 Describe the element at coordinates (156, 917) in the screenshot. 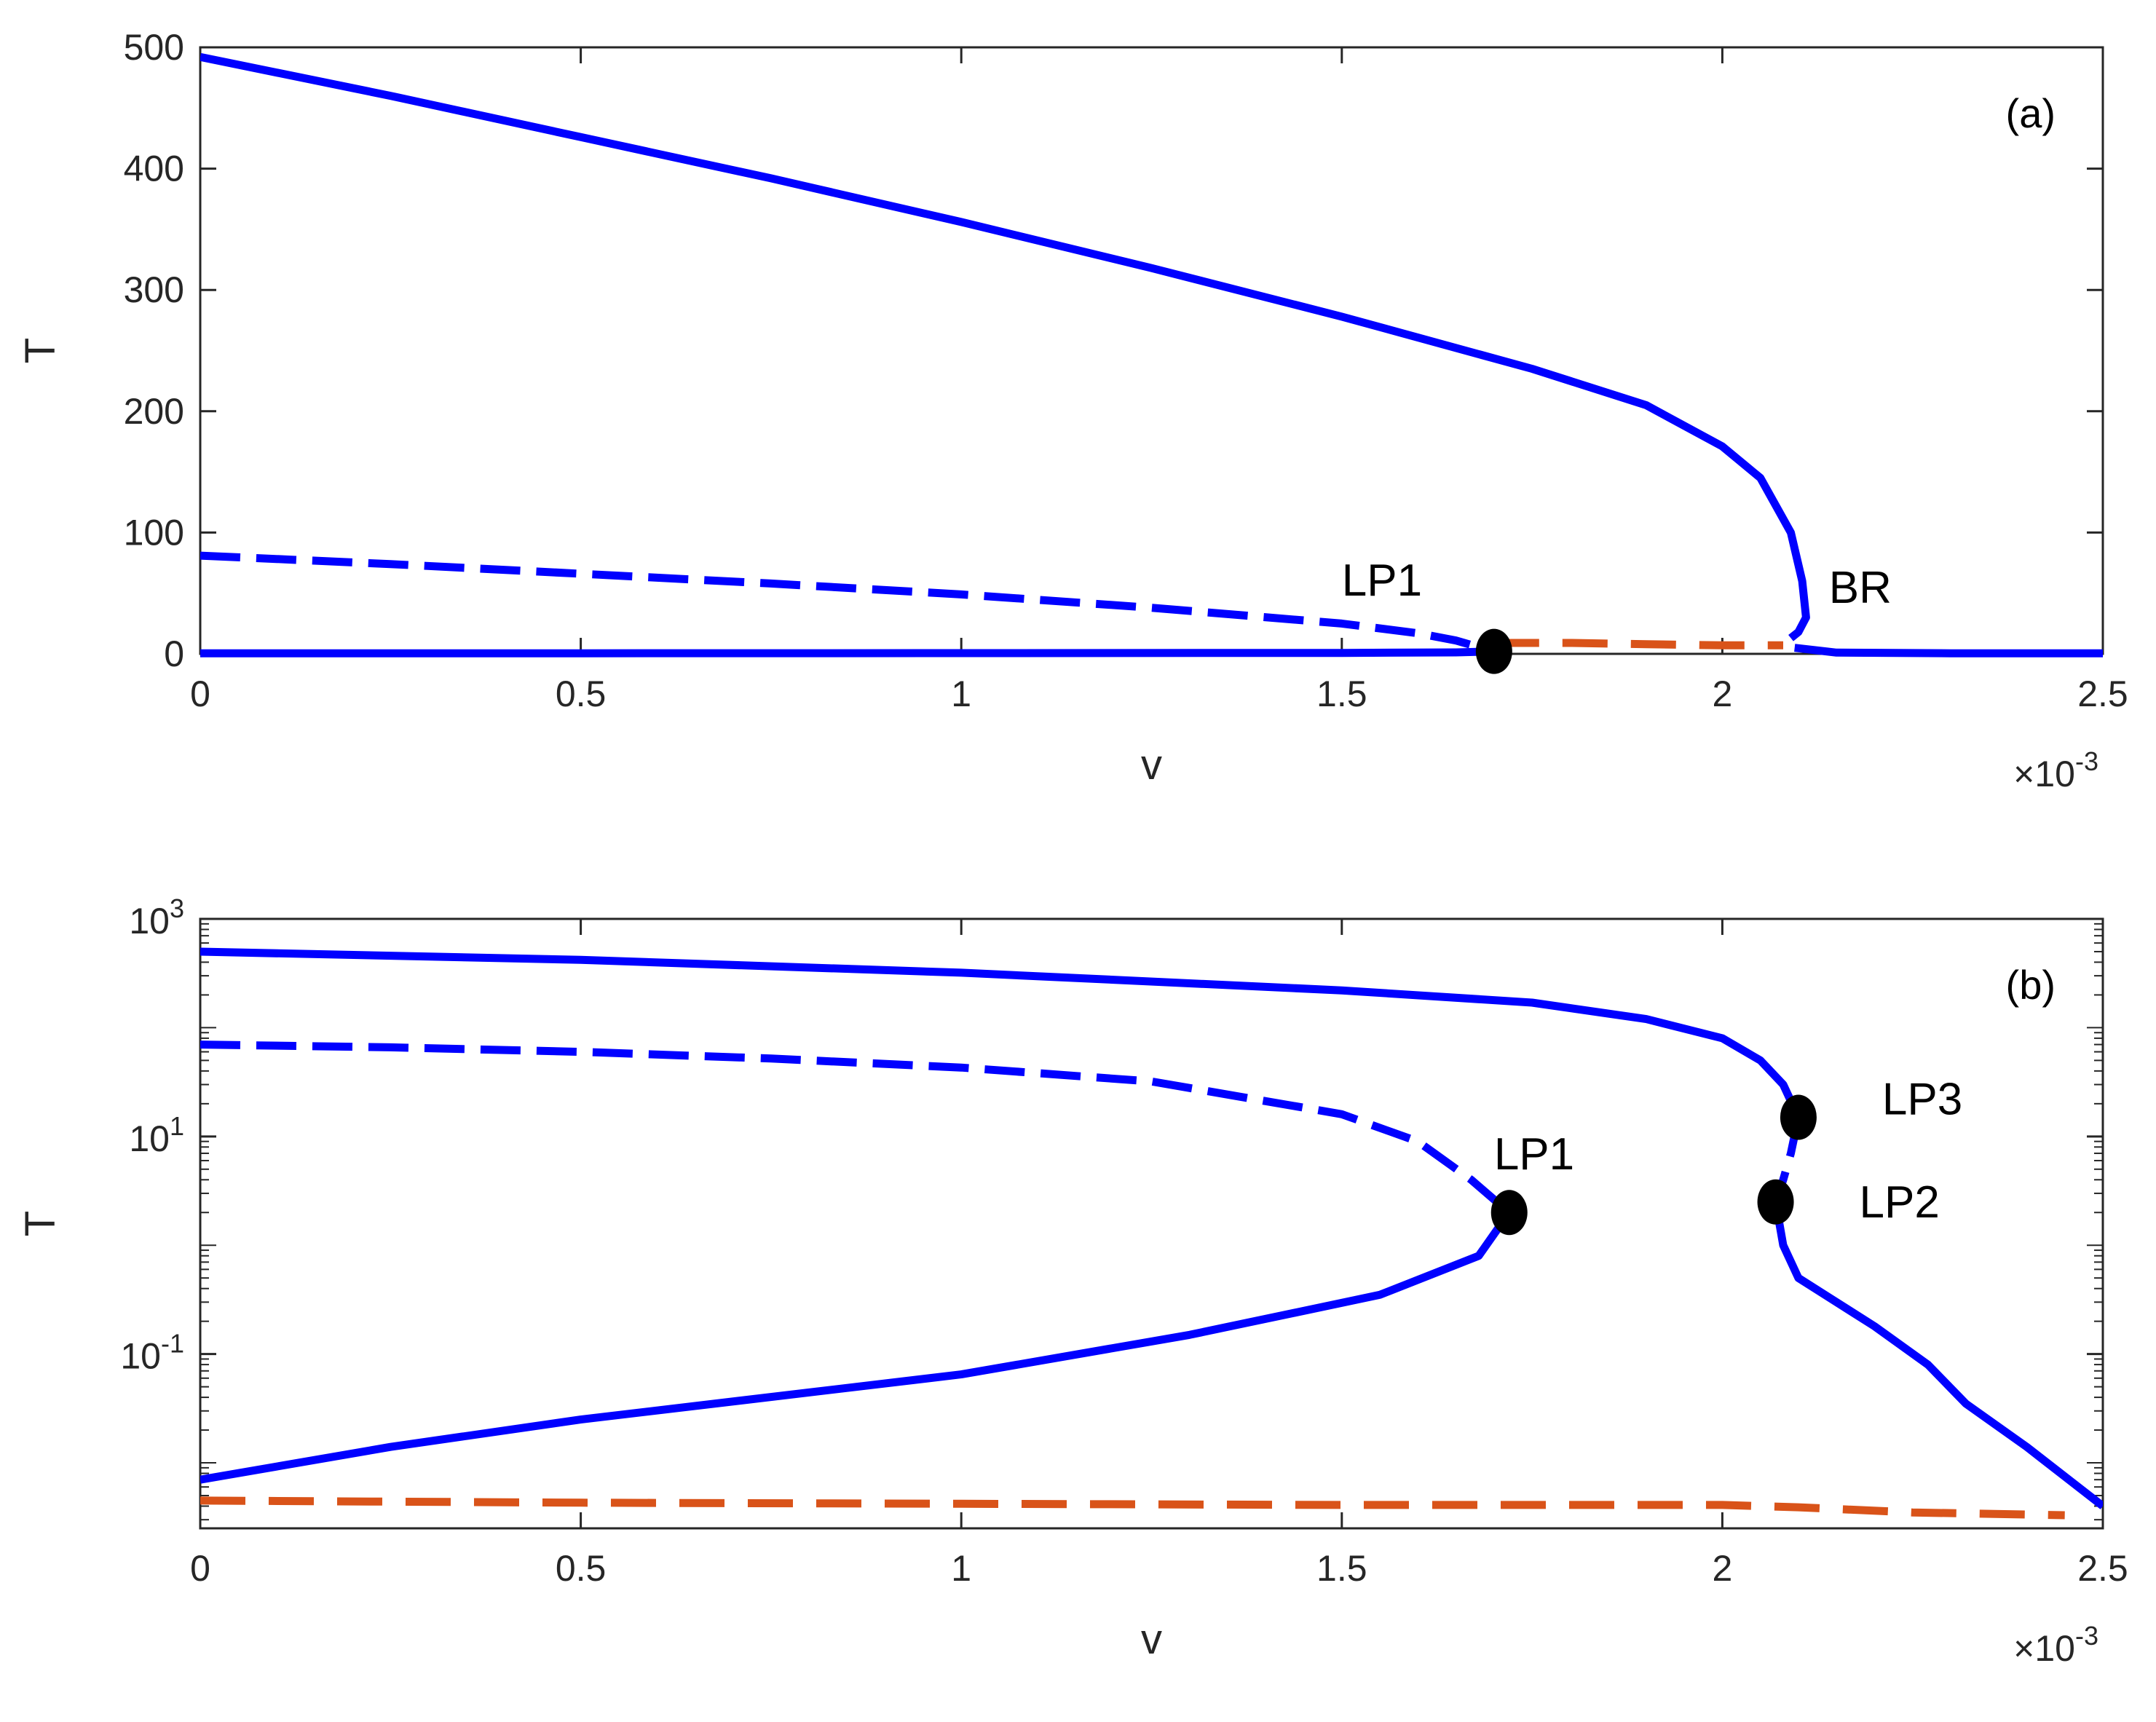

I see `y-tick-label: 10³` at that location.